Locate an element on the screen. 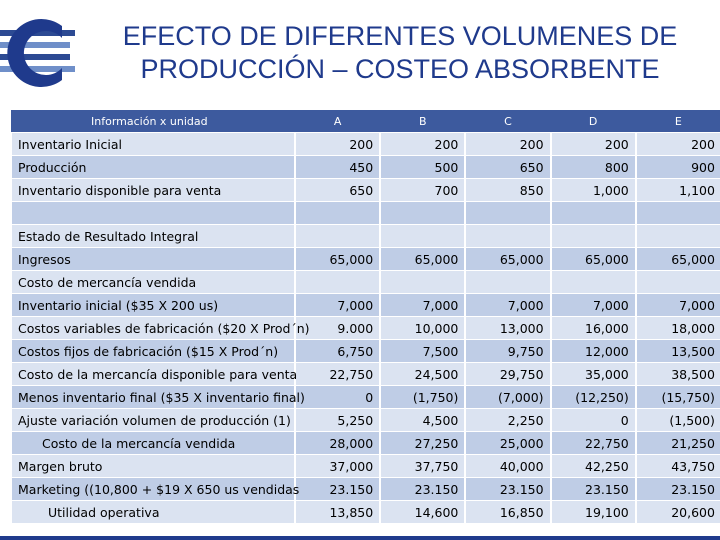 This screenshot has width=720, height=540. cell-value: 12,000 is located at coordinates (592, 351).